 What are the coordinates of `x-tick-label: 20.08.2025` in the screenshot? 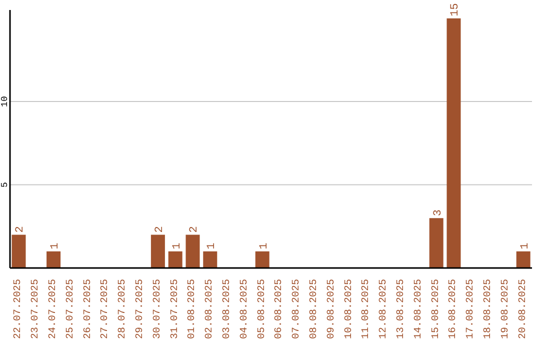 It's located at (523, 309).